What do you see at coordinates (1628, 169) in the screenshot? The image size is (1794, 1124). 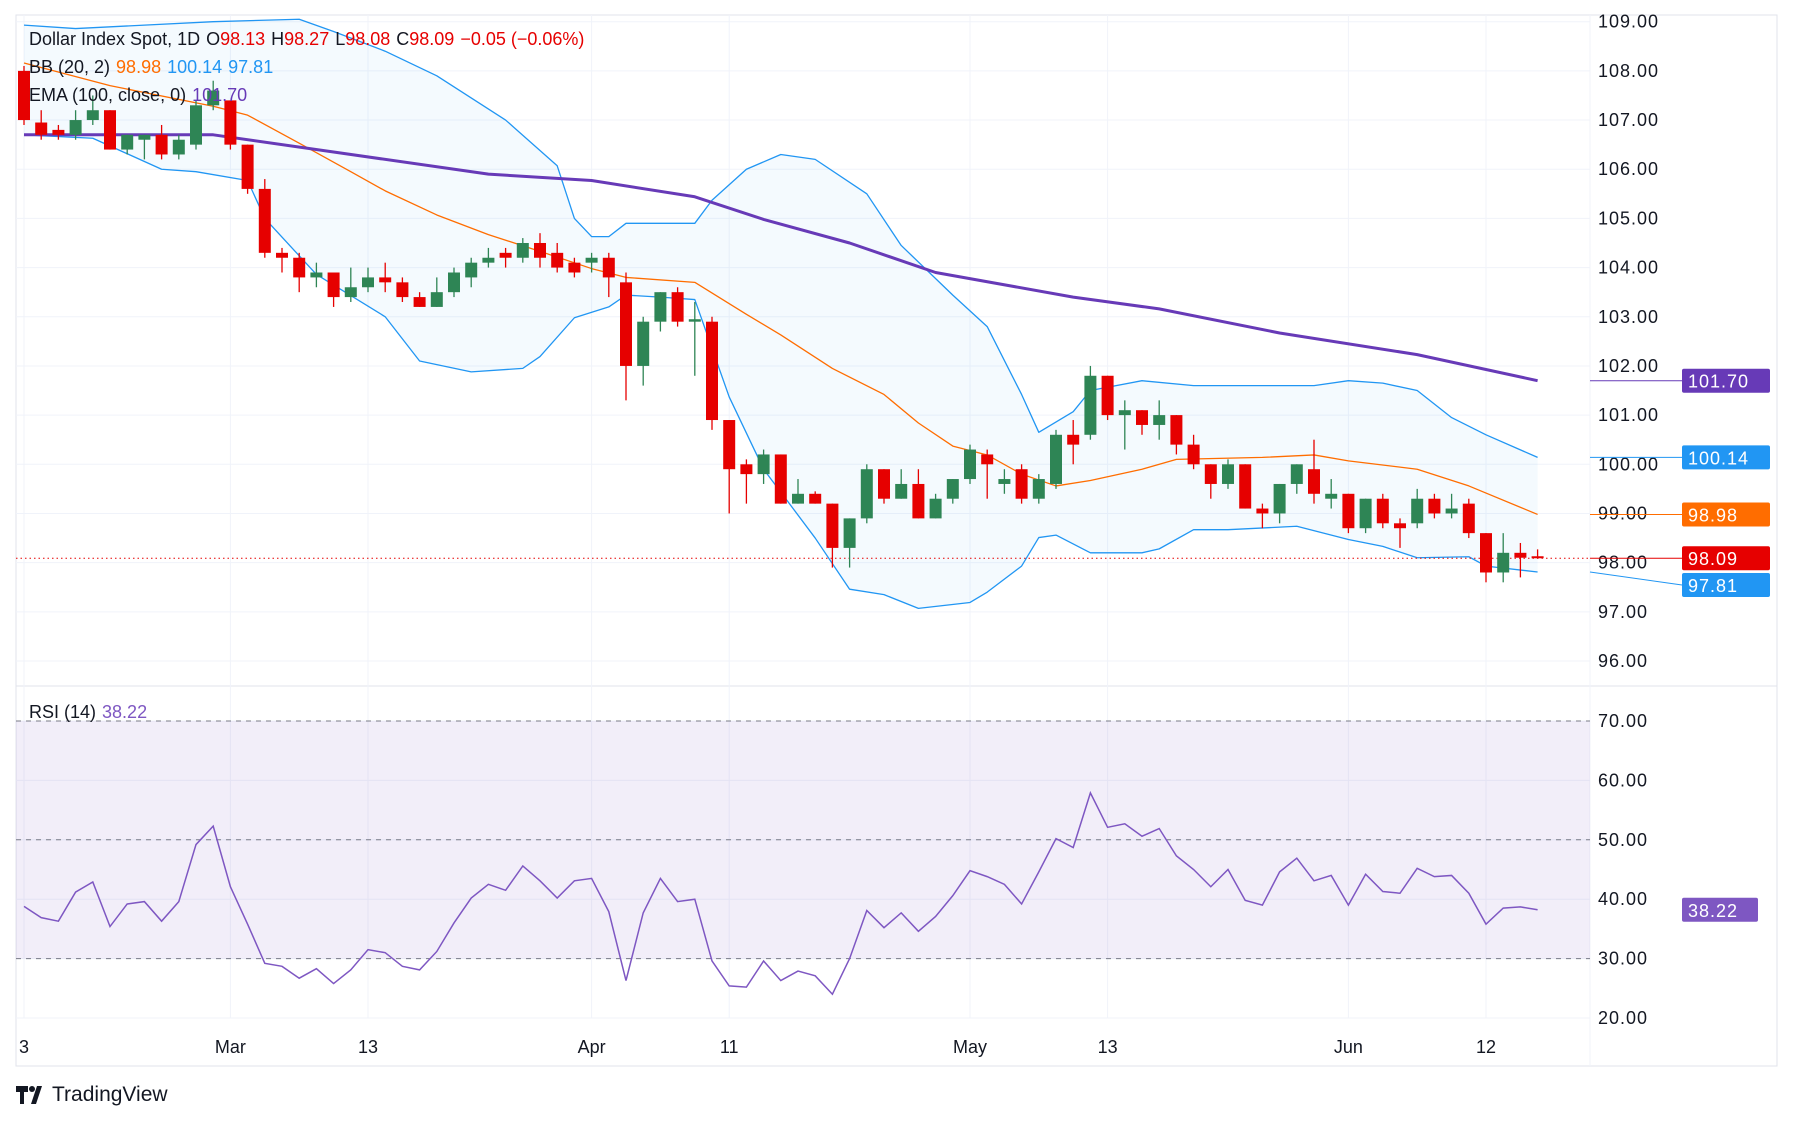 I see `y-tick-label: 106.00` at bounding box center [1628, 169].